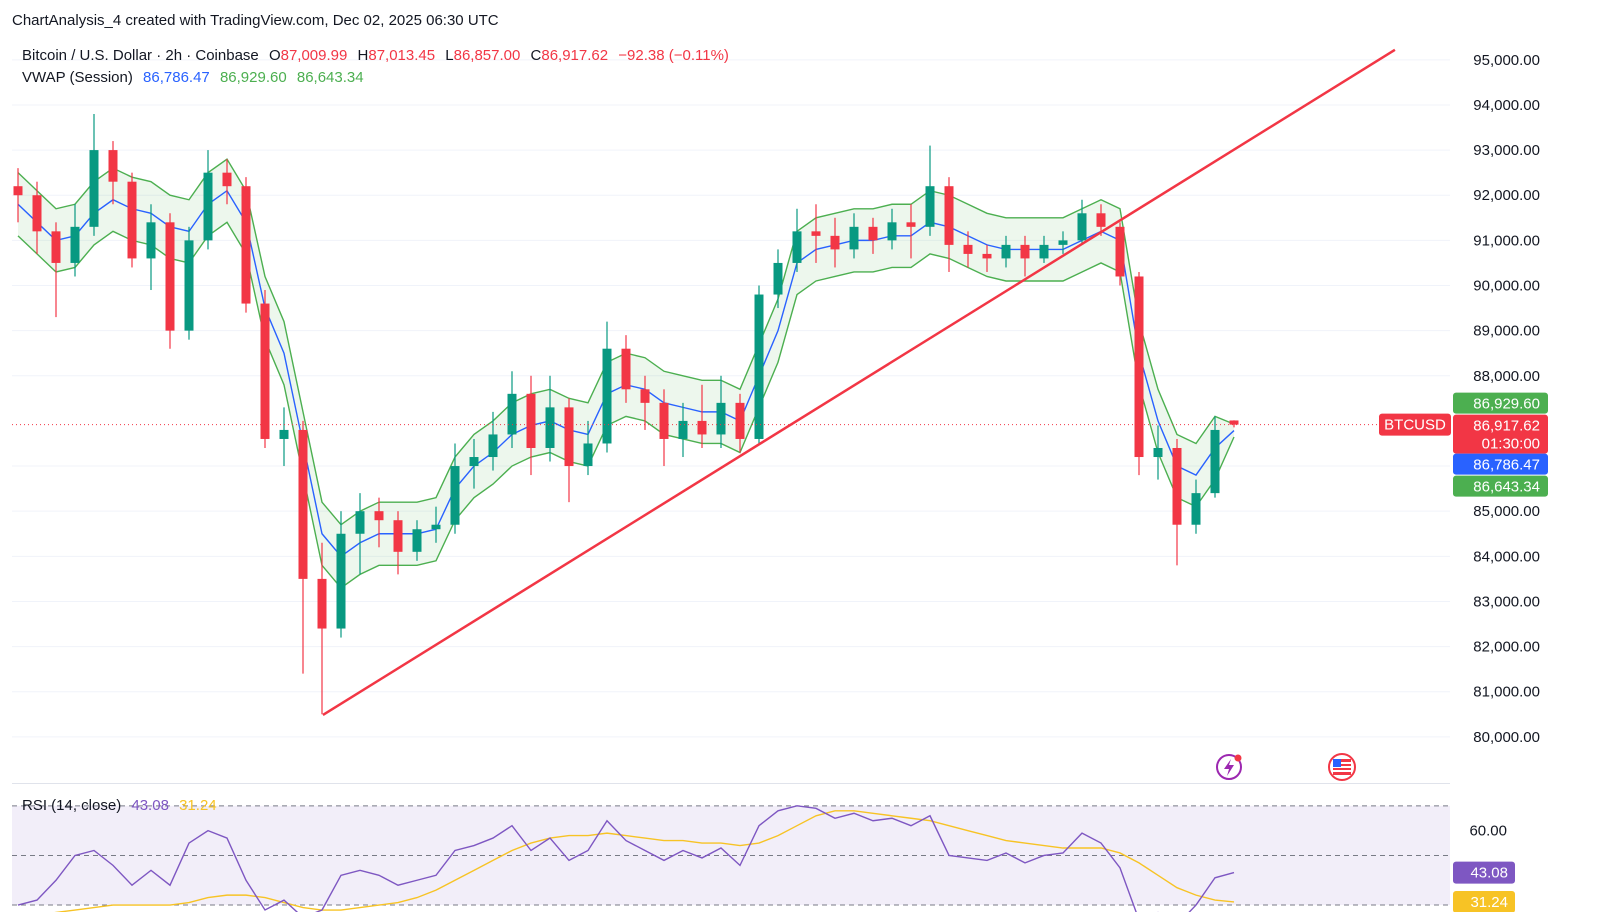  What do you see at coordinates (1506, 487) in the screenshot?
I see `vwap-lower-label: 86,643.34` at bounding box center [1506, 487].